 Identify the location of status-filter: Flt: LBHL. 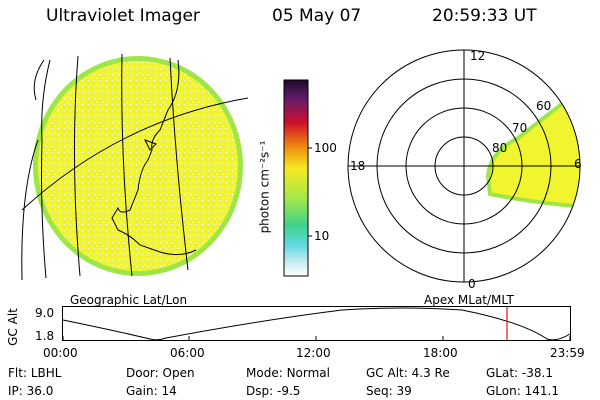
(35, 373).